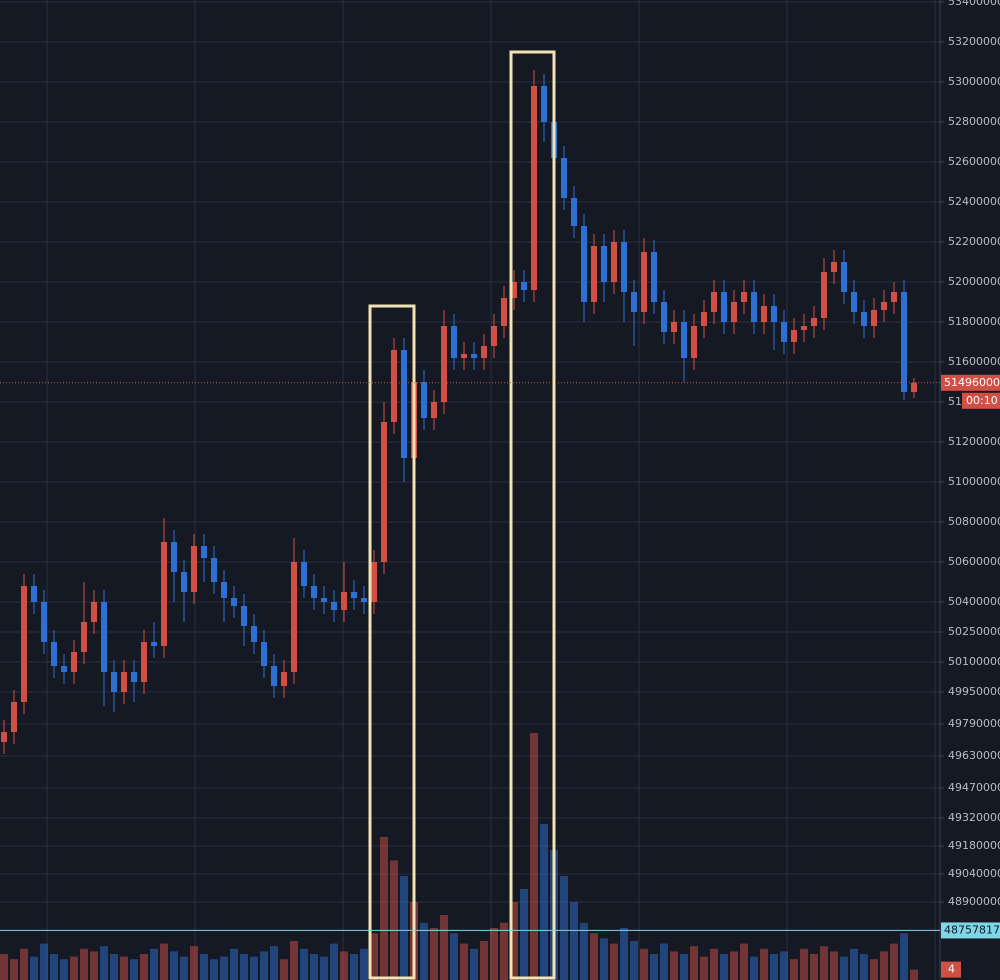 The image size is (1000, 980). Describe the element at coordinates (974, 201) in the screenshot. I see `y-tick-label: 52400000` at that location.